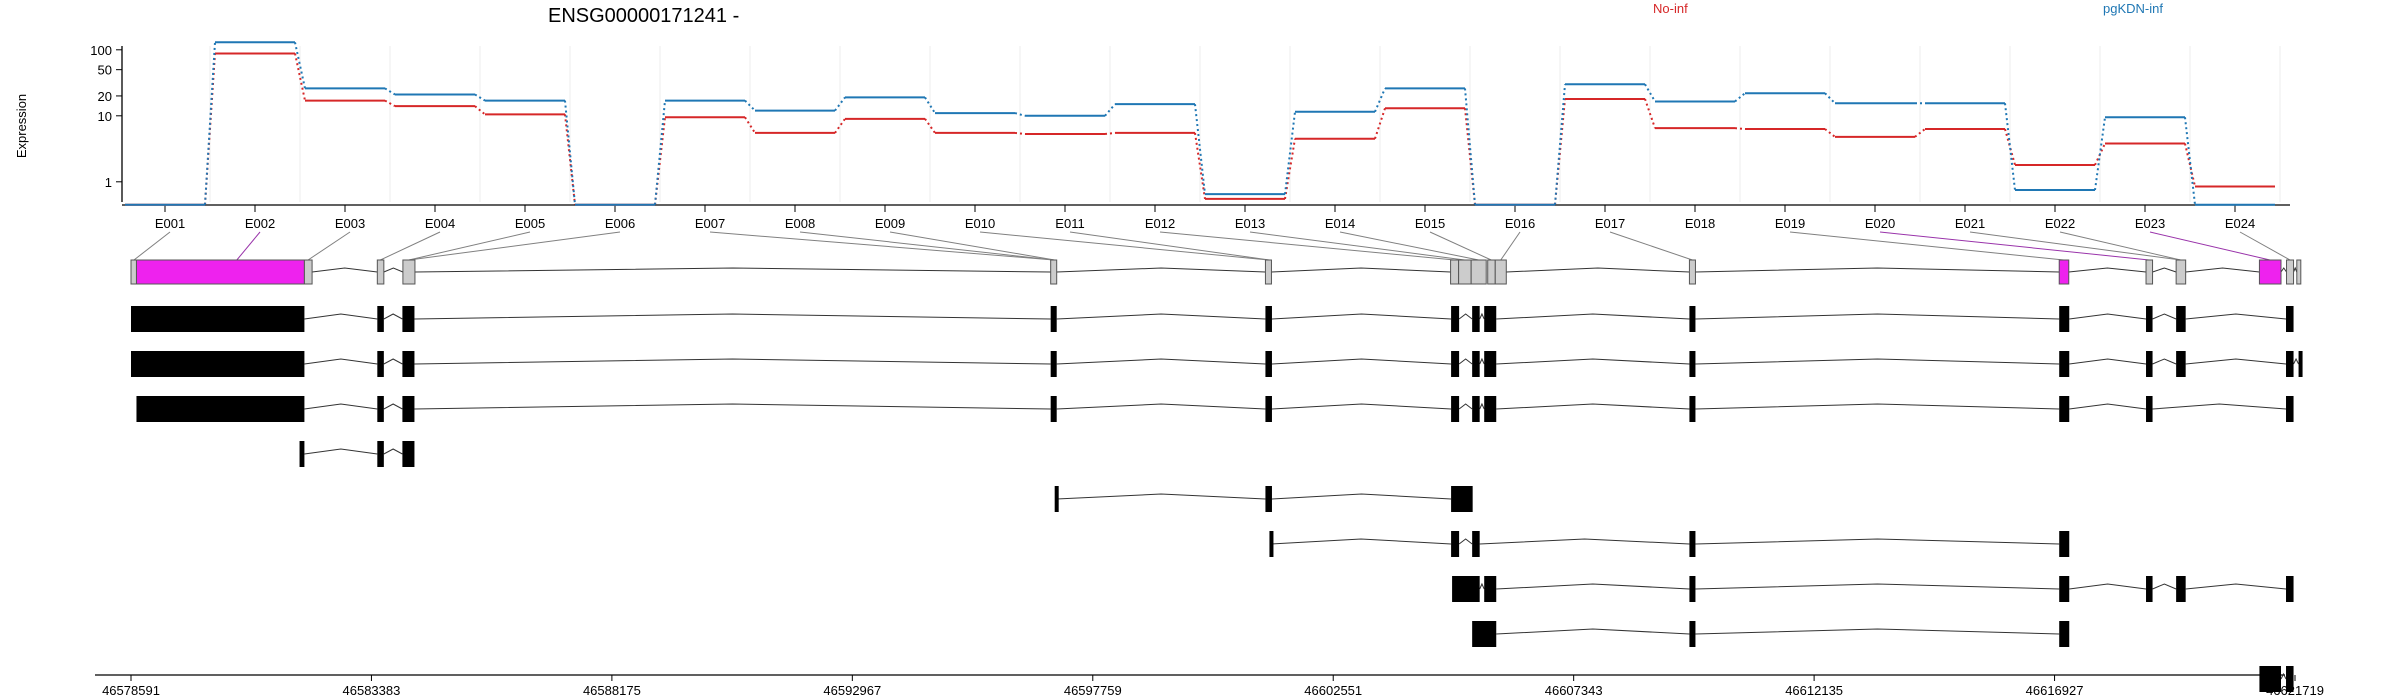  I want to click on x-tick-label: E005, so click(530, 223).